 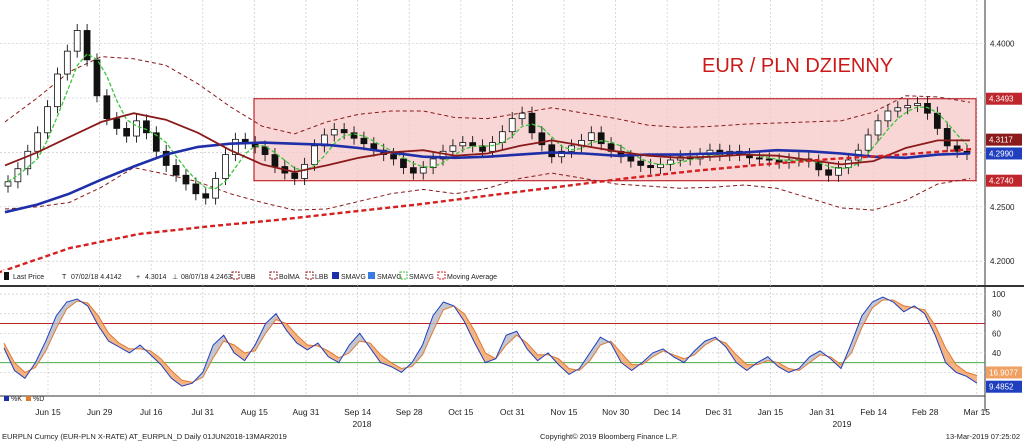 I want to click on legend-label: 08/07/18 4.2463, so click(x=206, y=277).